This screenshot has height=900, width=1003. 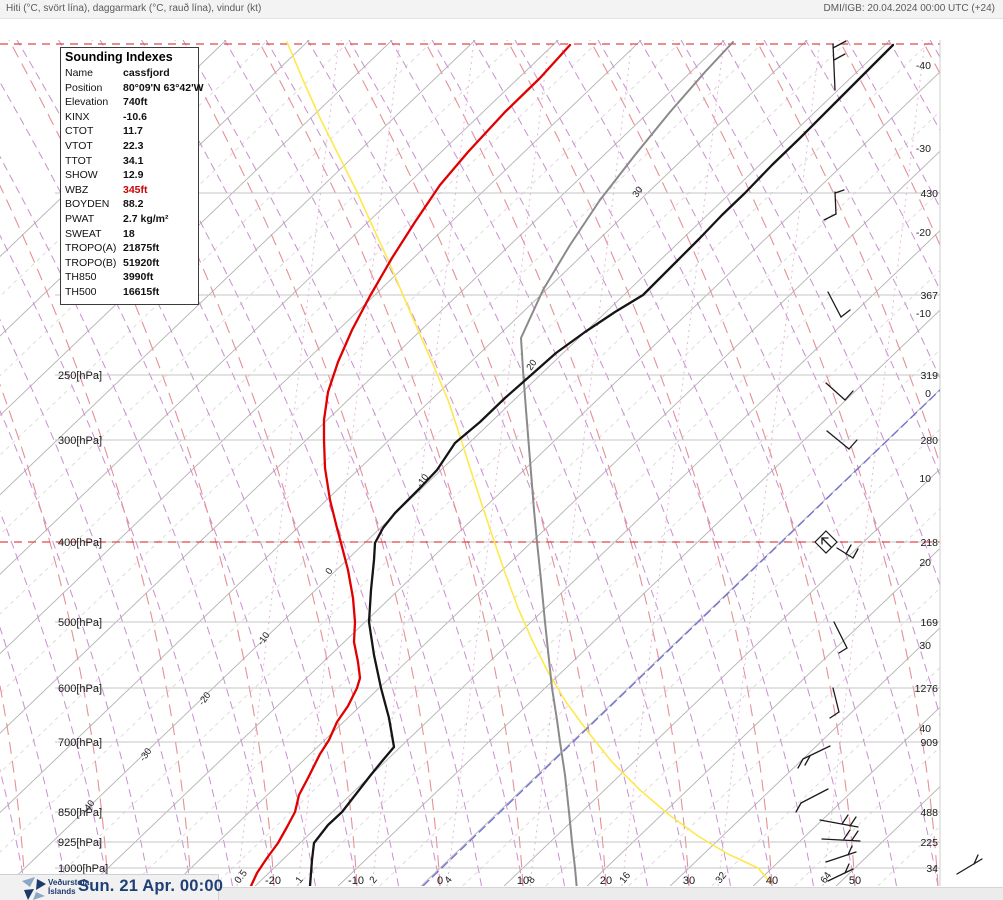 I want to click on index-label: Name, so click(x=79, y=73).